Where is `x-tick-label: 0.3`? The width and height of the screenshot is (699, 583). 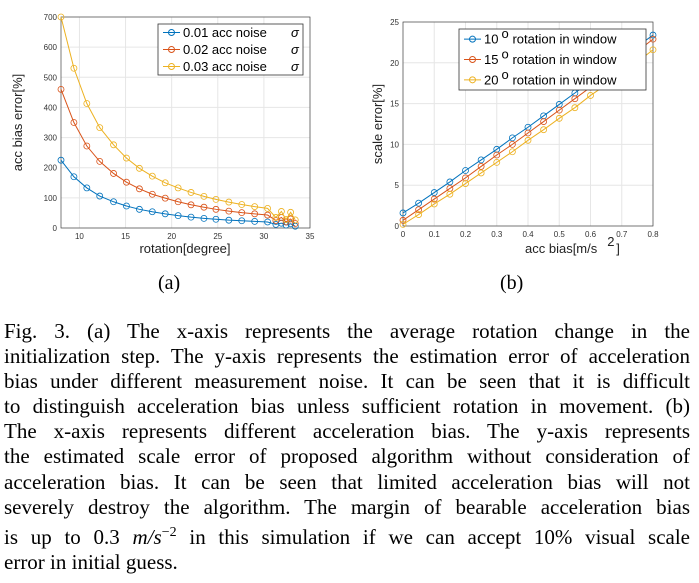 x-tick-label: 0.3 is located at coordinates (497, 234).